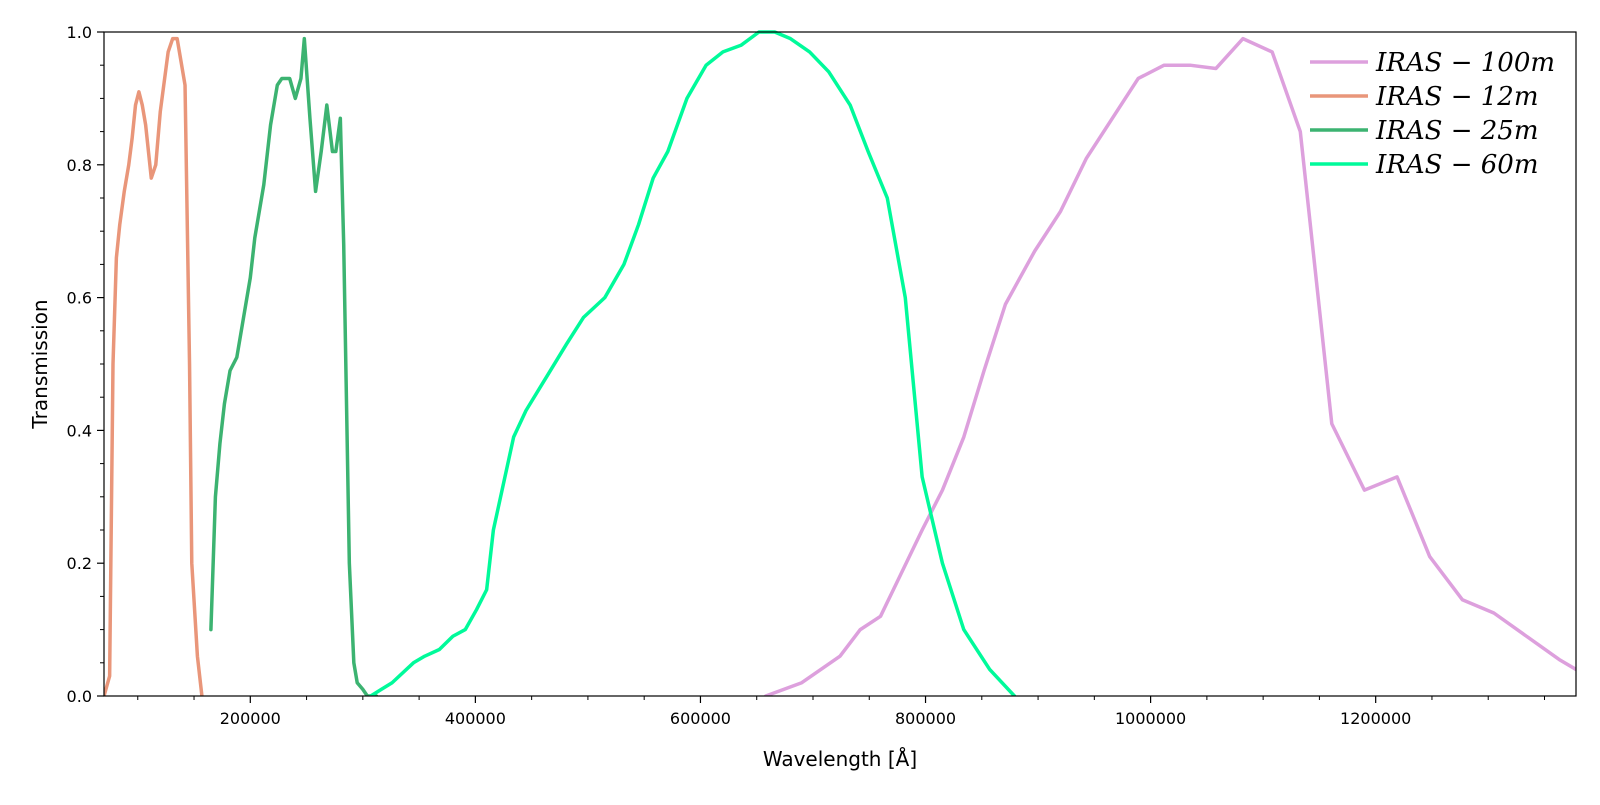 Image resolution: width=1600 pixels, height=805 pixels. Describe the element at coordinates (79, 32) in the screenshot. I see `y-tick-label: 1.0` at that location.